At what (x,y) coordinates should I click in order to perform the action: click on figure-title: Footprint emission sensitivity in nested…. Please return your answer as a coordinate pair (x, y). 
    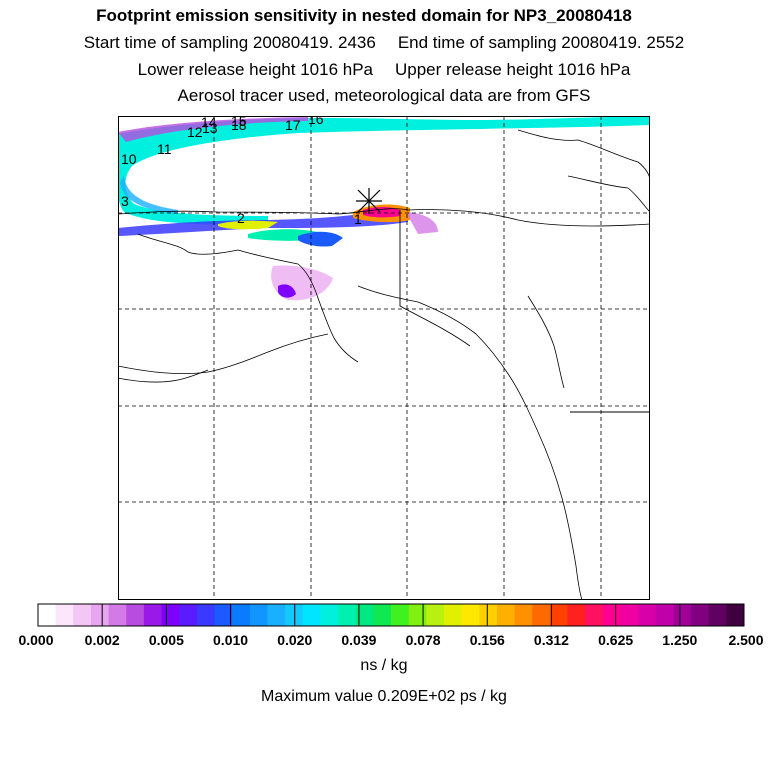
    Looking at the image, I should click on (364, 15).